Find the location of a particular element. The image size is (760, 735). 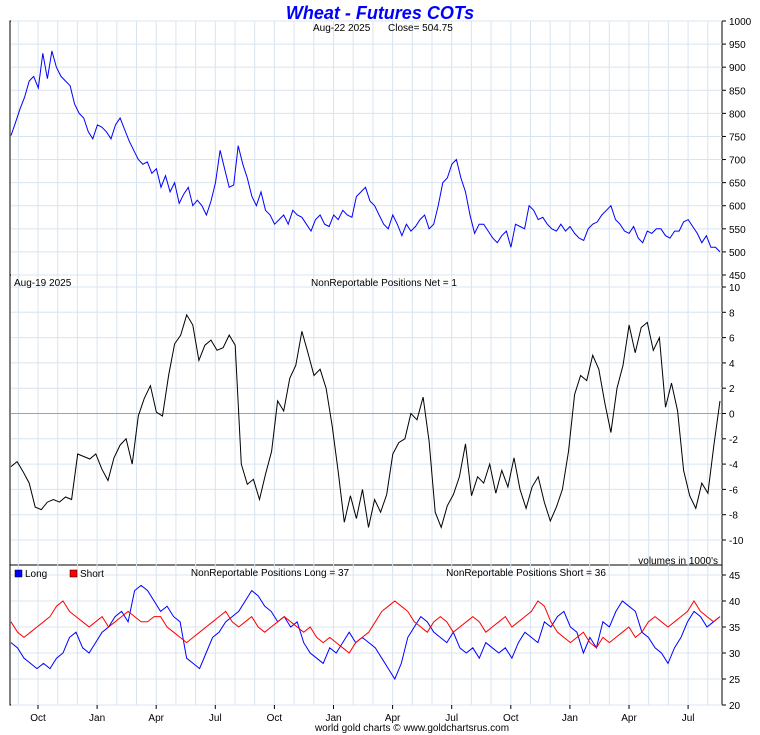

y-tick-label: 6 is located at coordinates (732, 339).